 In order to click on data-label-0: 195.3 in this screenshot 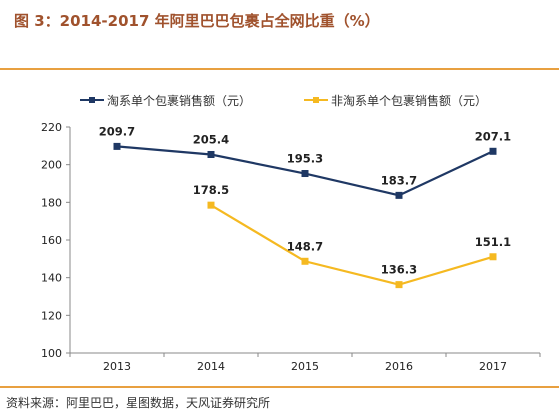, I will do `click(305, 159)`.